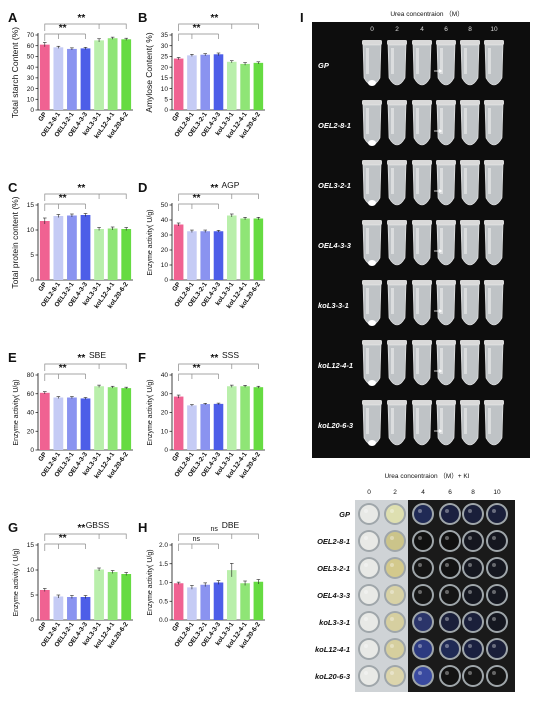  Describe the element at coordinates (165, 205) in the screenshot. I see `y-tick-label: 50` at that location.